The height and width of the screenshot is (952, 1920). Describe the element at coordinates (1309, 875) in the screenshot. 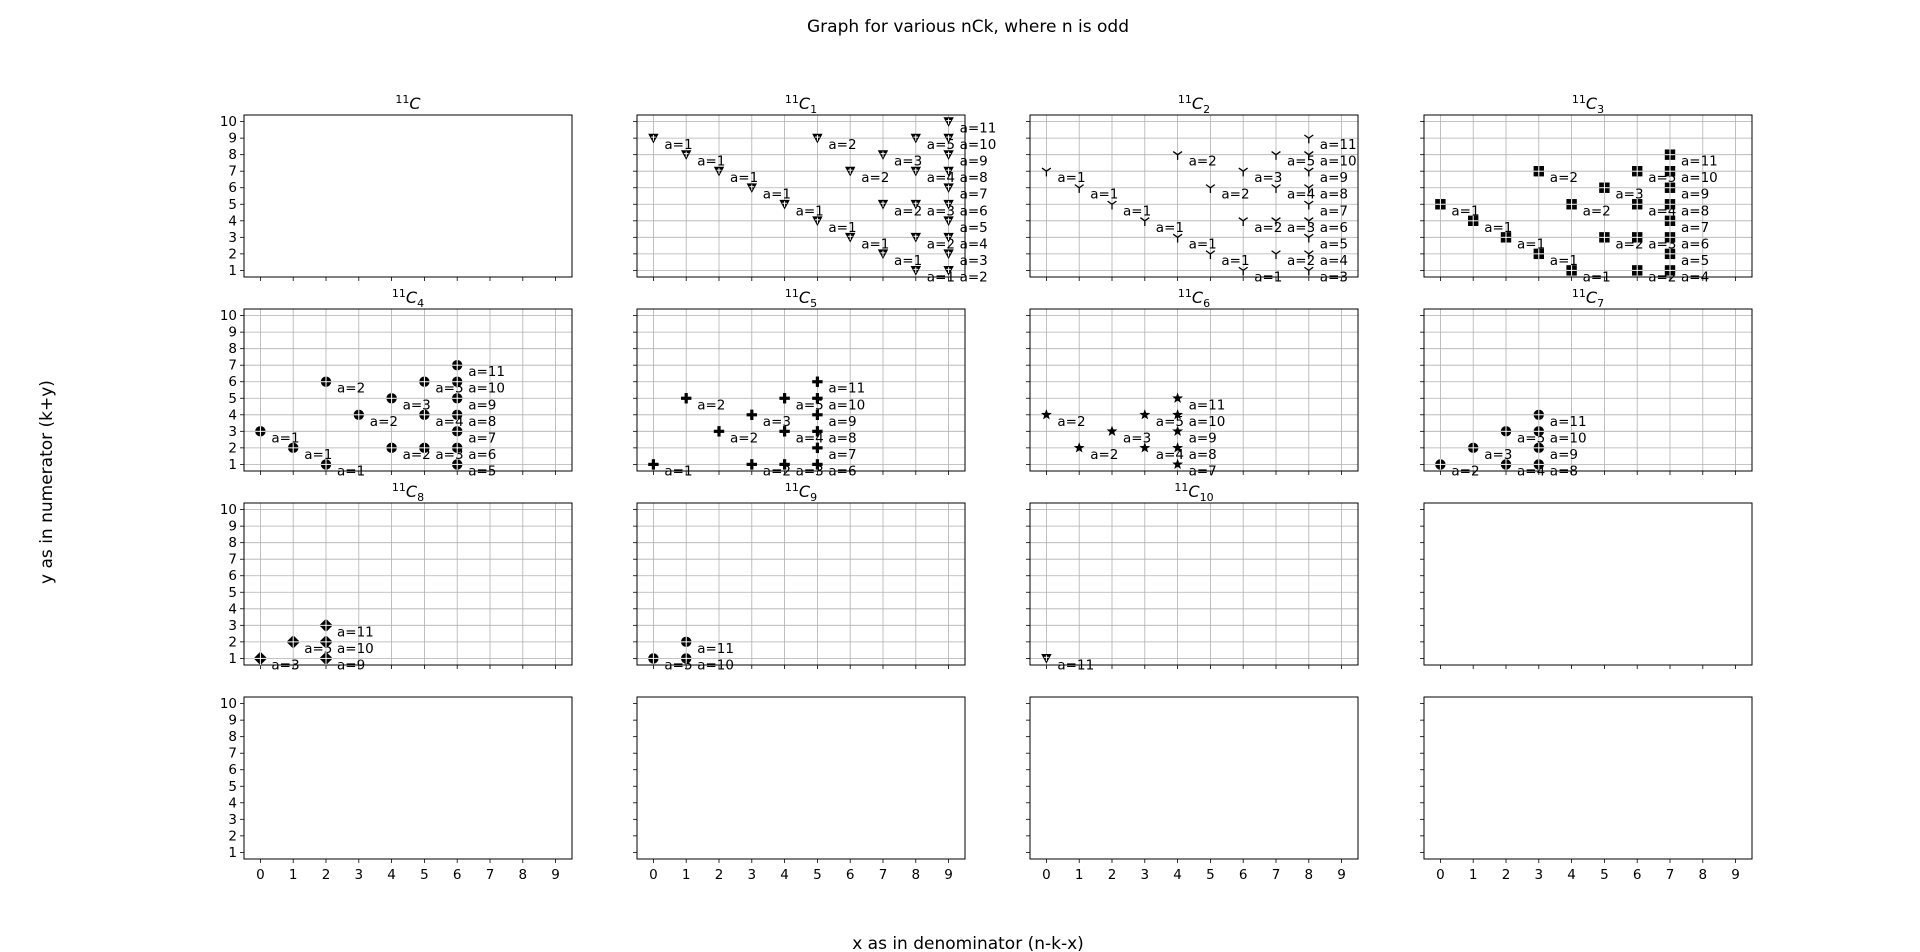

I see `x-tick-label: 8` at that location.